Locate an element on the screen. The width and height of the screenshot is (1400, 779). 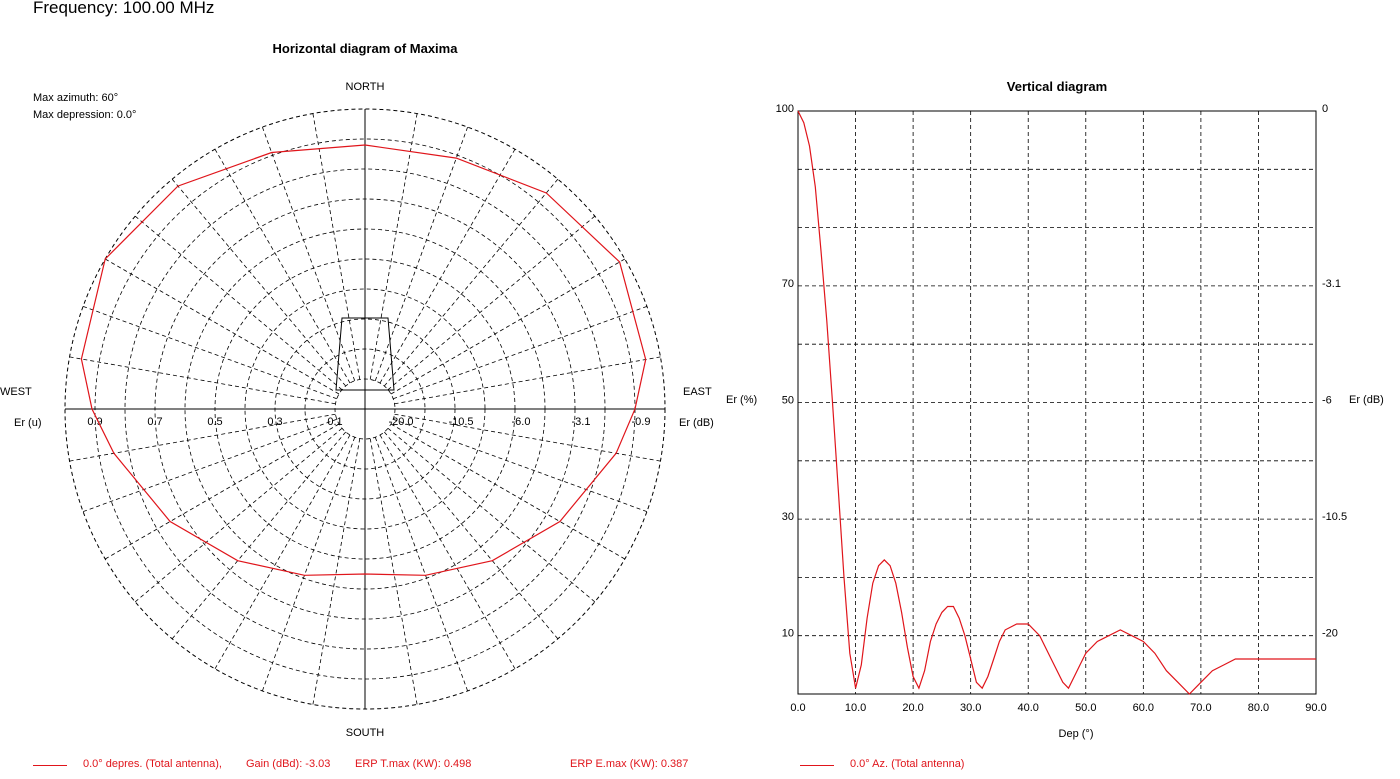
vertical-right-tick: -6 is located at coordinates (1327, 401).